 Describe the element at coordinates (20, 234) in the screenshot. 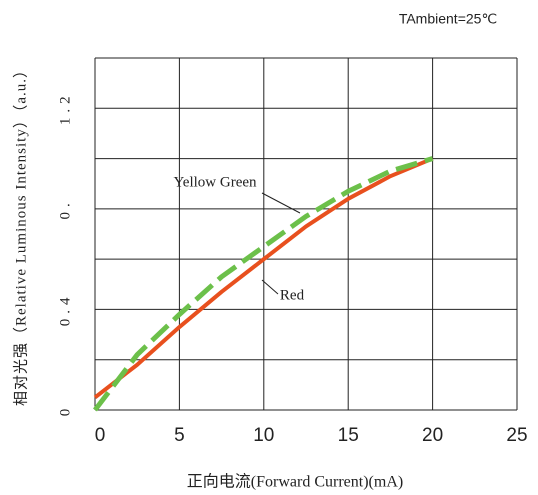

I see `y-axis-label: 相对光强（Relative Luminous Intensity）（a.u.）` at that location.